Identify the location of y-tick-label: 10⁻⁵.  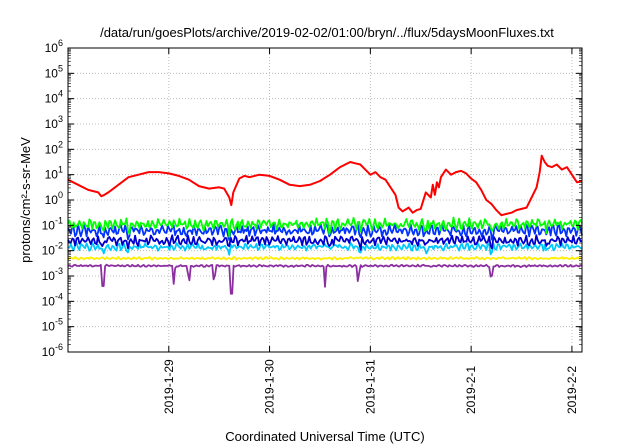
(52, 325).